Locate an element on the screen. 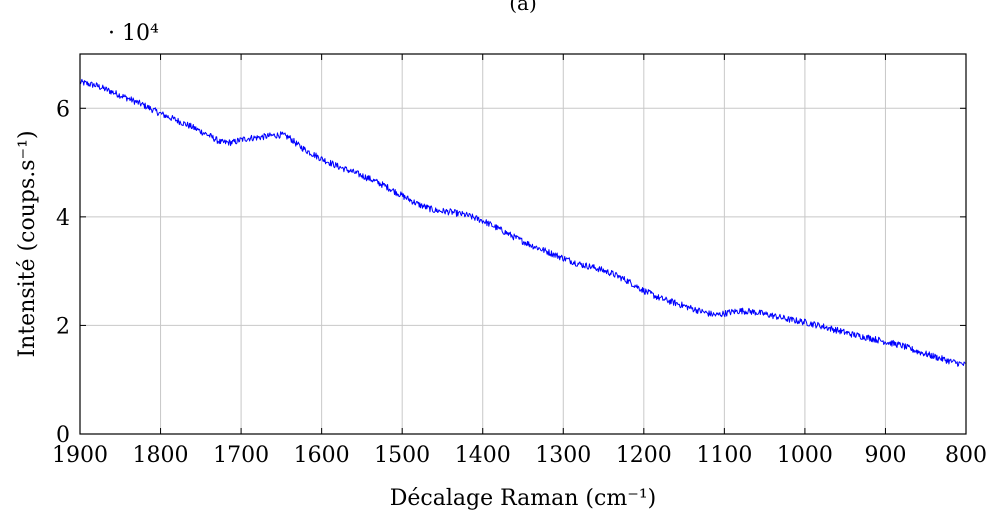 The width and height of the screenshot is (992, 520). x-tick-label: 1800 is located at coordinates (161, 455).